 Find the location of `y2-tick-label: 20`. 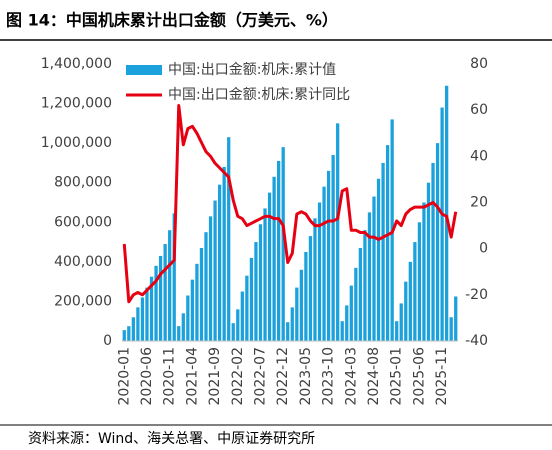

y2-tick-label: 20 is located at coordinates (479, 203).